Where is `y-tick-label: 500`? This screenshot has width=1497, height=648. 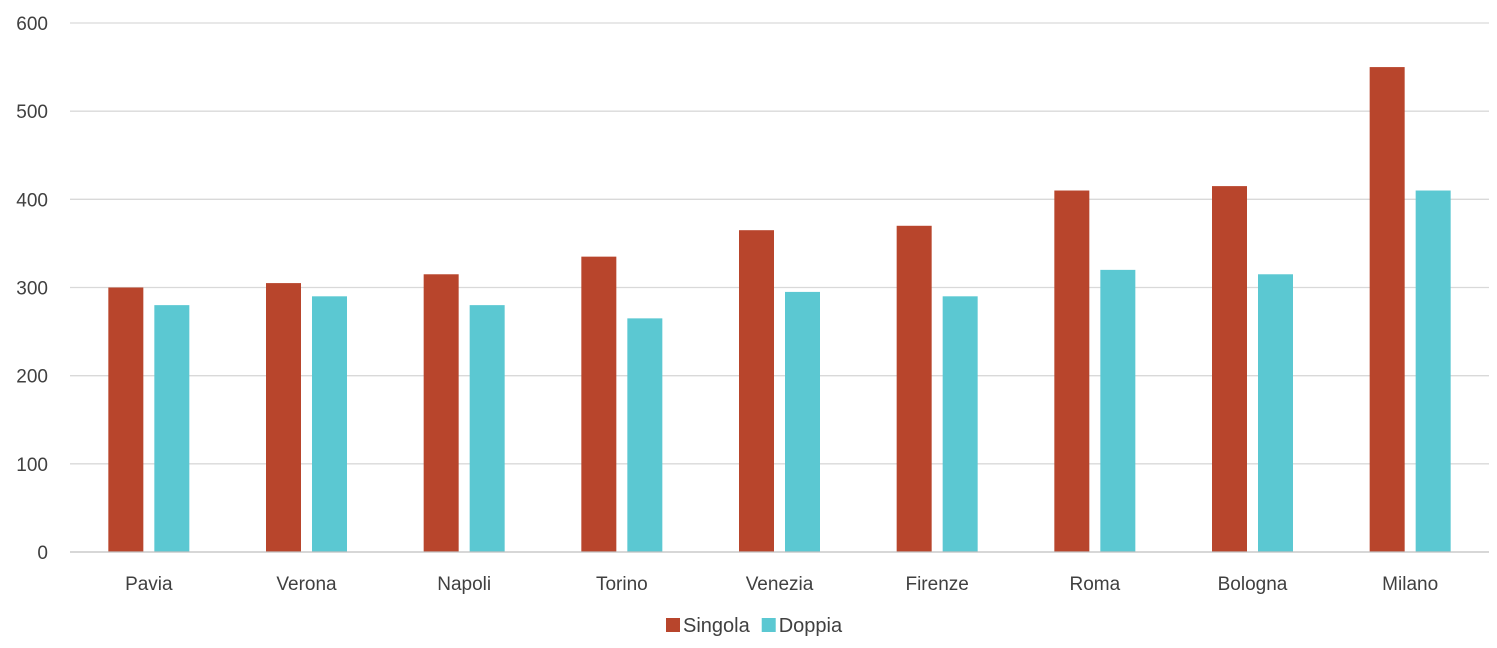
y-tick-label: 500 is located at coordinates (32, 112).